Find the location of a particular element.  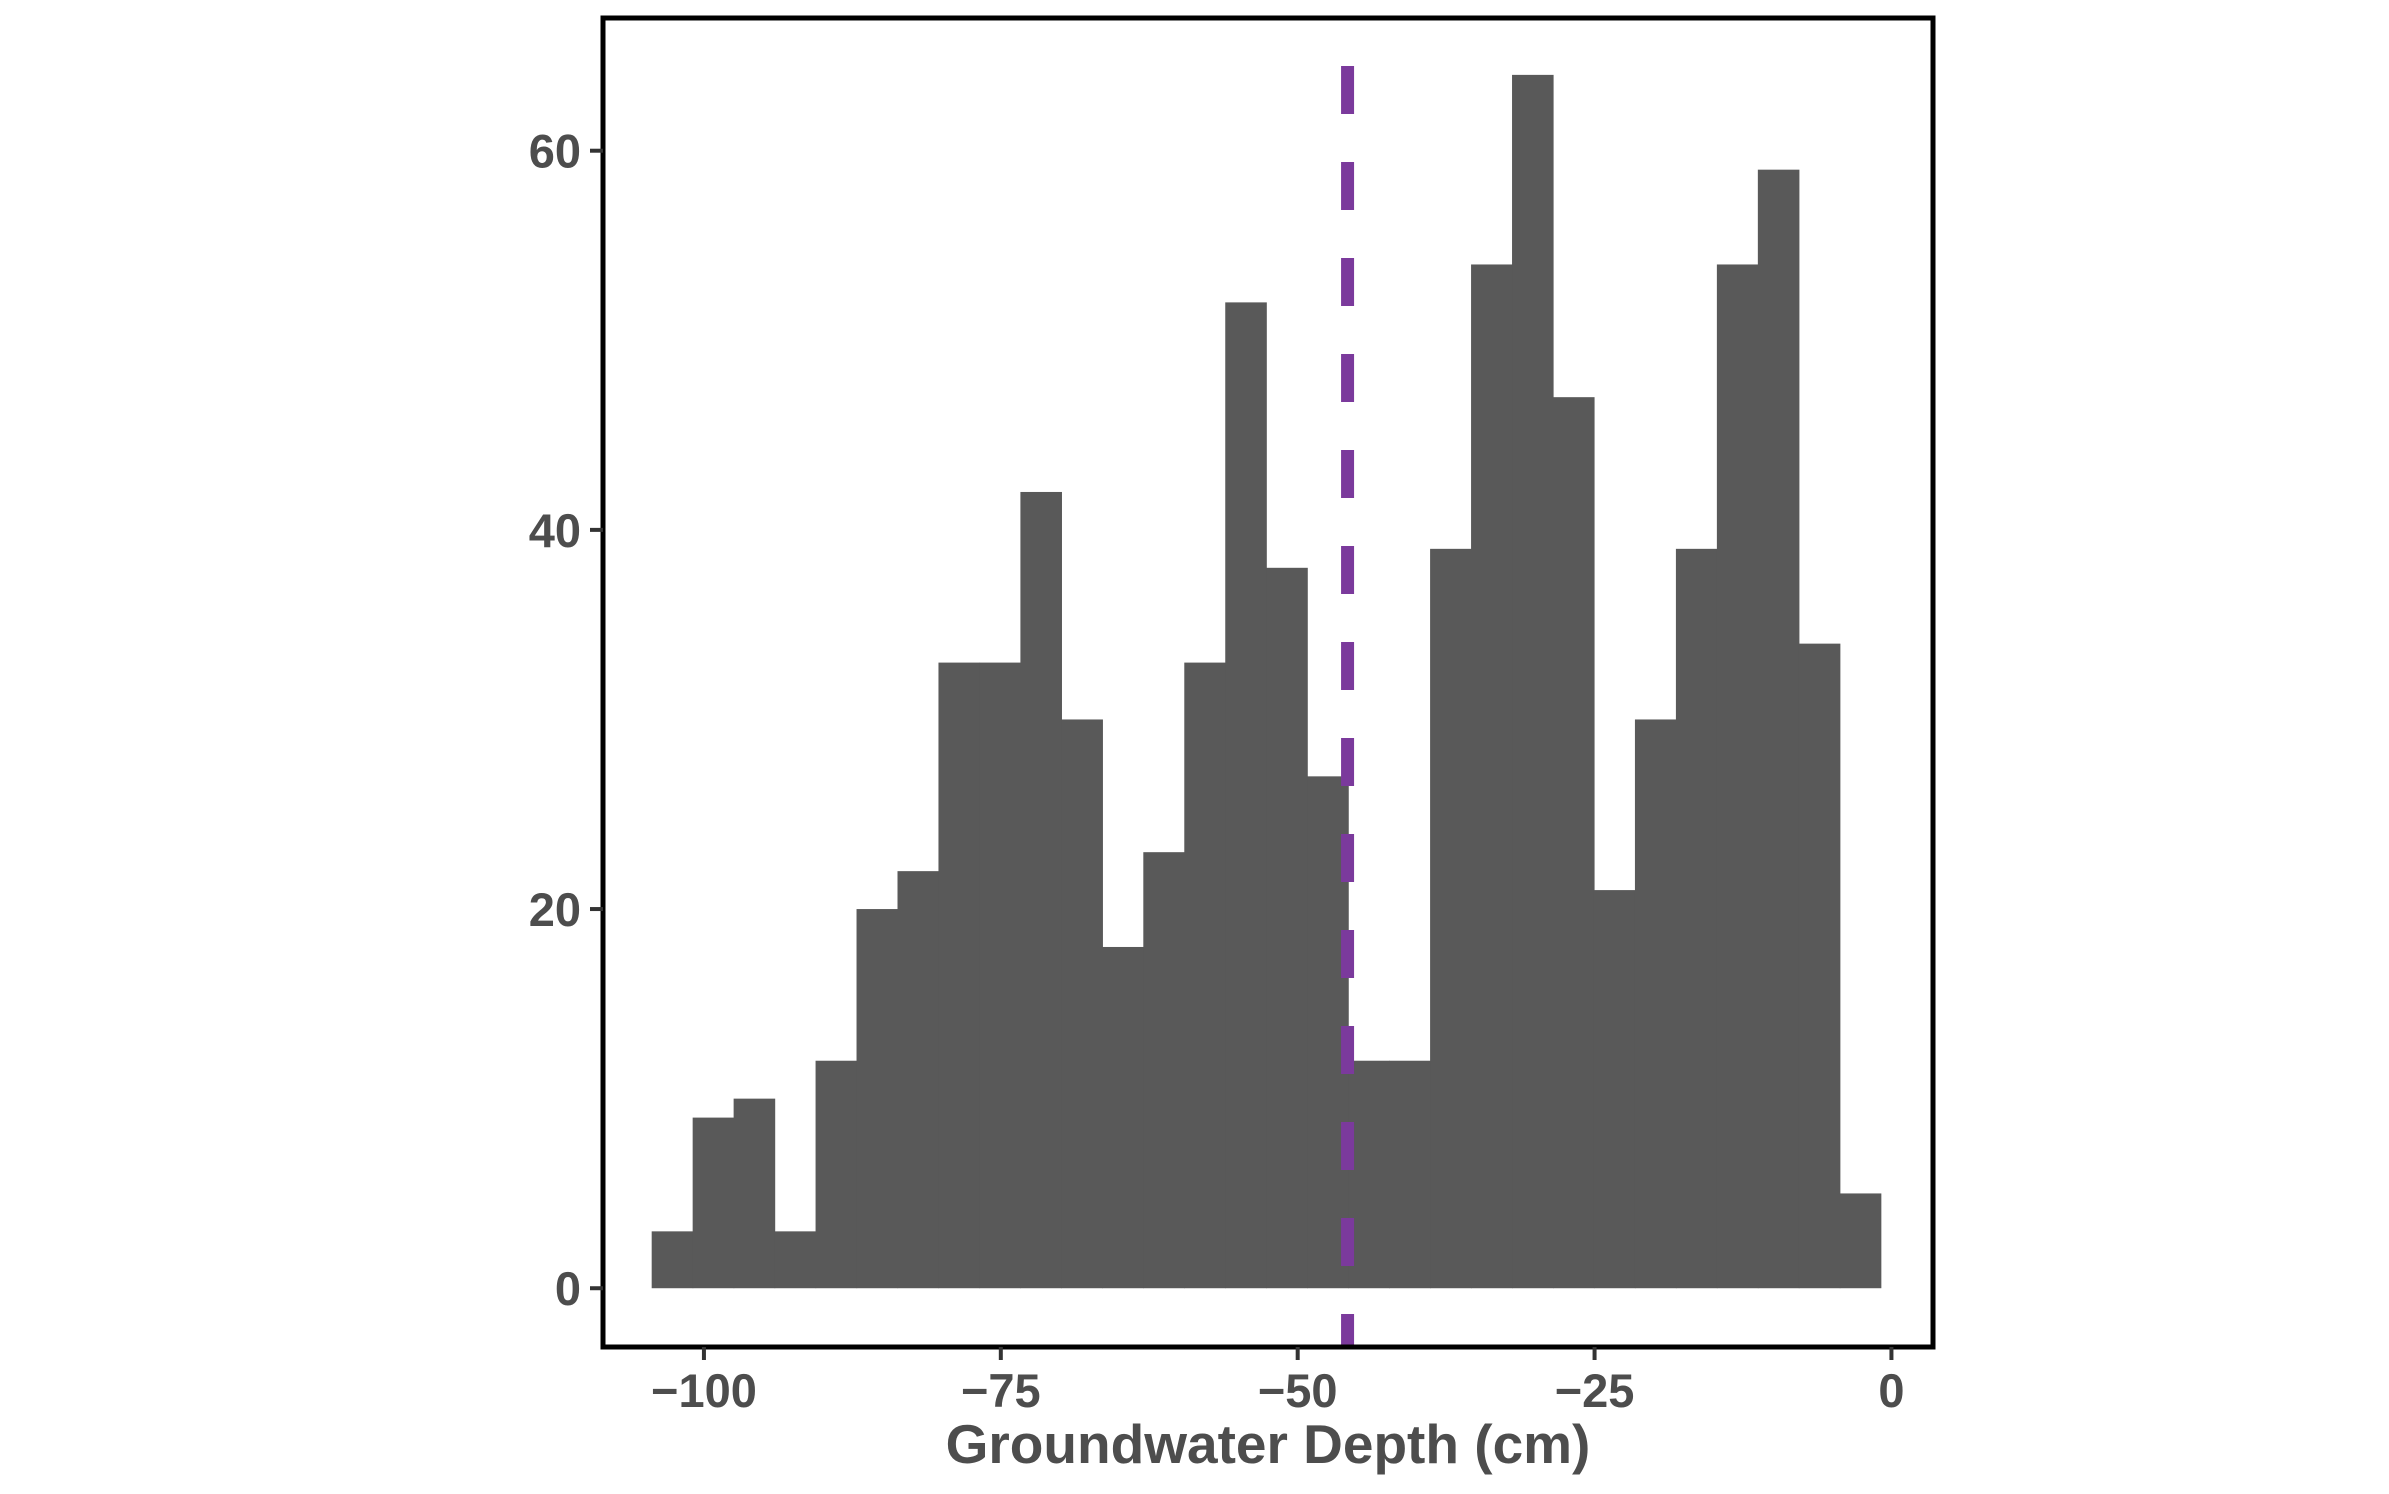

x-tick-label-1: −75 is located at coordinates (1001, 1390).